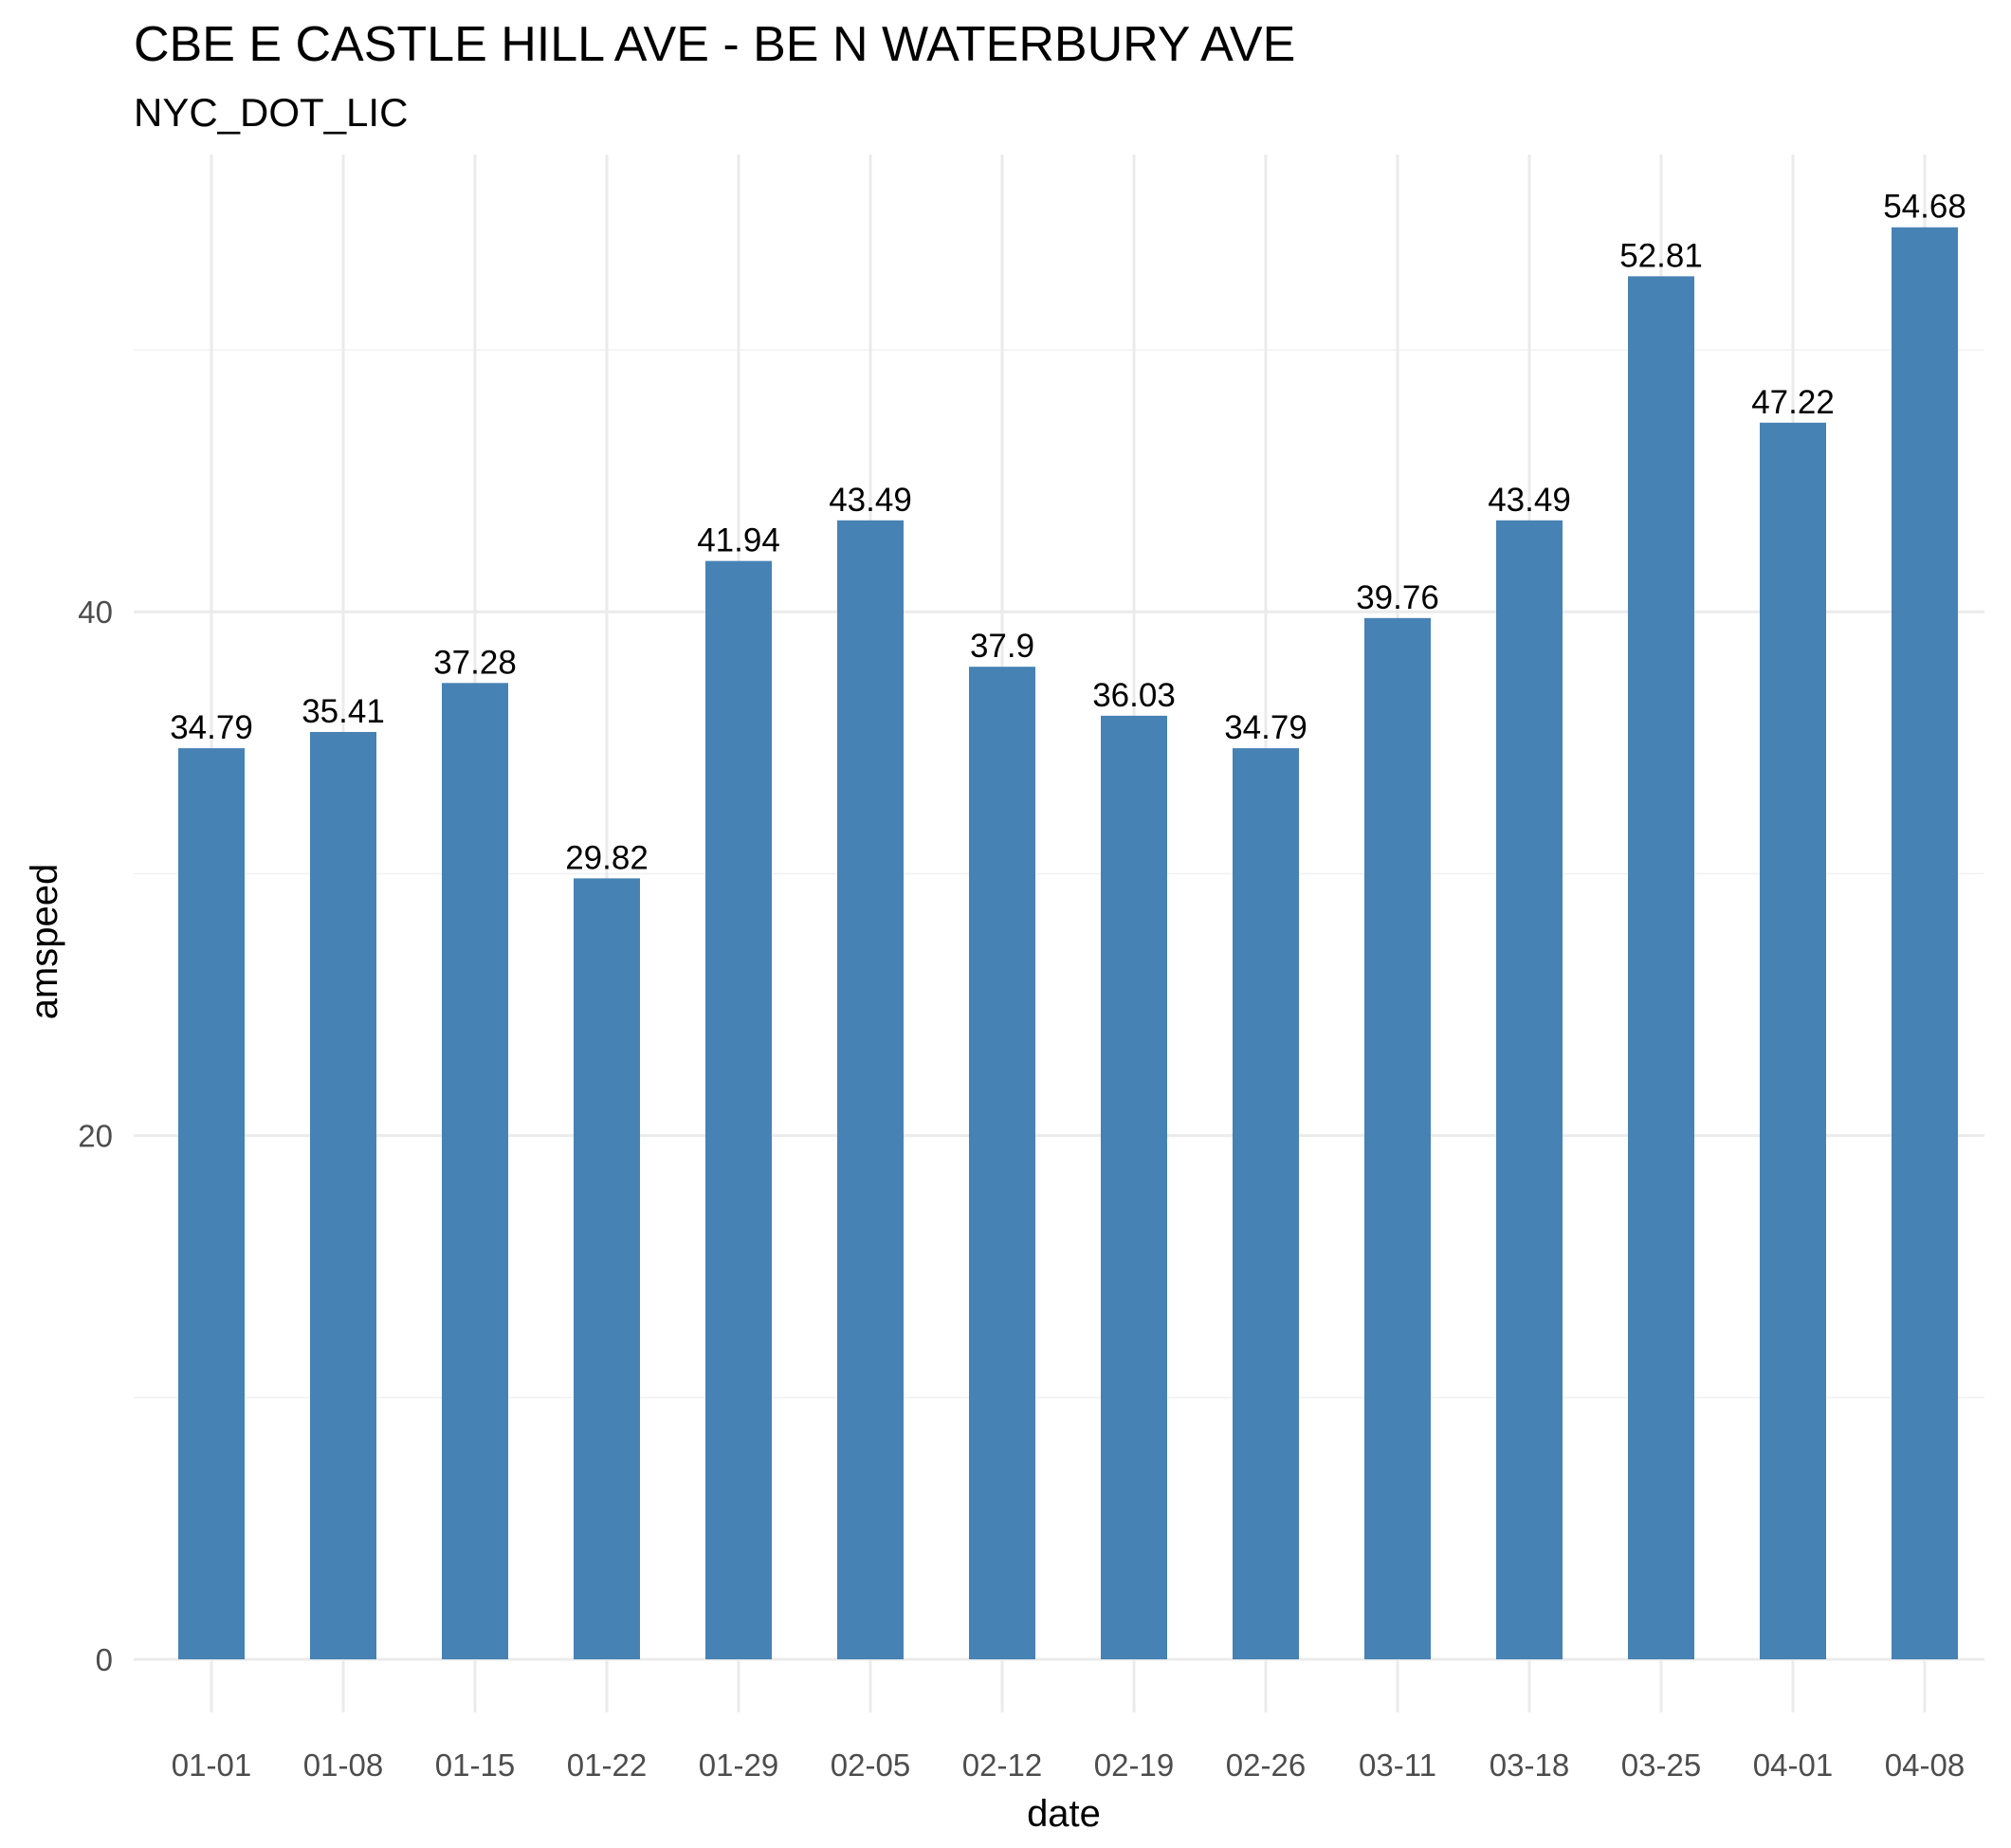 This screenshot has width=2011, height=1848. Describe the element at coordinates (1266, 1765) in the screenshot. I see `x-tick-label: 02-26` at that location.